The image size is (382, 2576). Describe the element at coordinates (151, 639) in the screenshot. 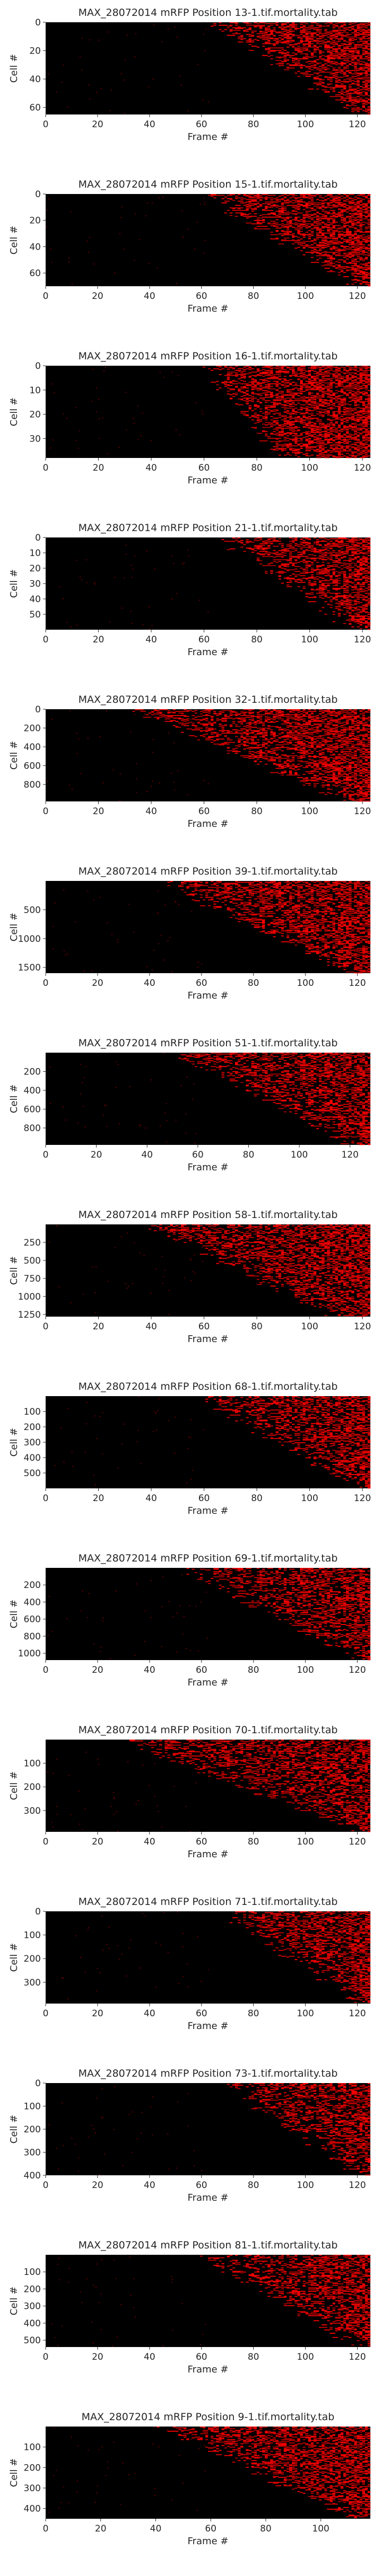

I see `x-tick-label: 40` at that location.